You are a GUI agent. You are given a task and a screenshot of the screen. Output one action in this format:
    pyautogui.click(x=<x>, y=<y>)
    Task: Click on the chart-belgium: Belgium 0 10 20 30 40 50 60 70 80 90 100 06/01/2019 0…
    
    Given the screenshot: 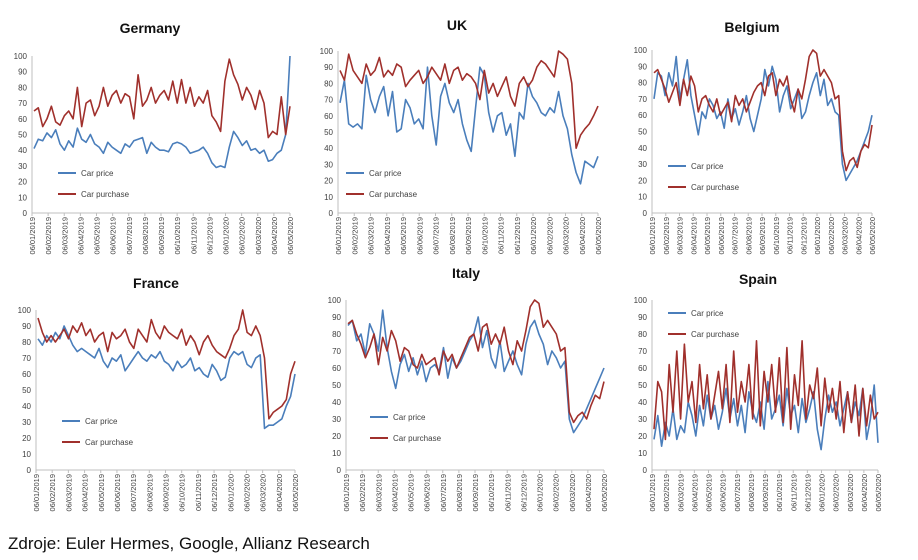 What is the action you would take?
    pyautogui.click(x=755, y=137)
    